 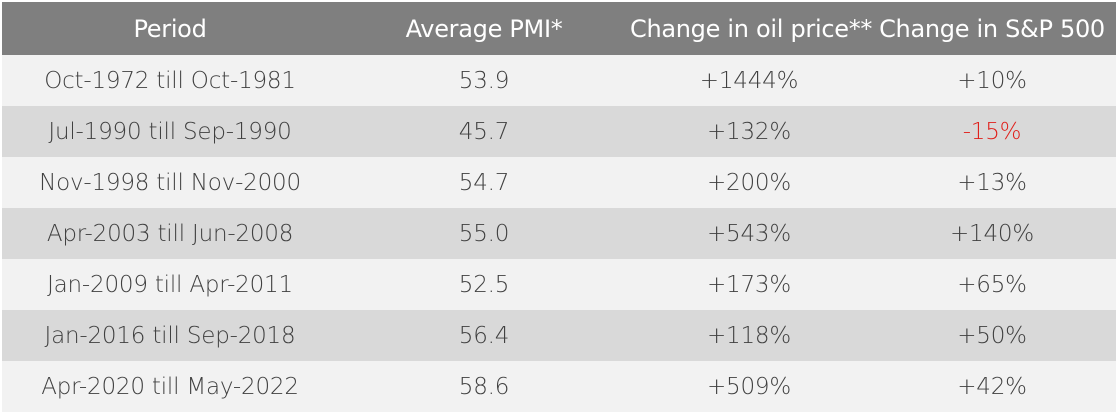 I want to click on cell-sp500-change: +140%, so click(x=992, y=233).